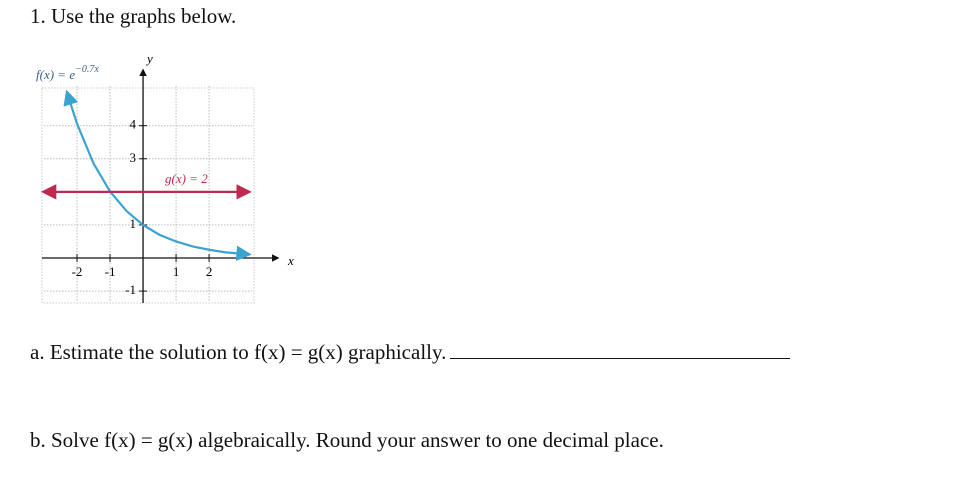 This screenshot has width=978, height=495. I want to click on y-tick-label: 4, so click(133, 124).